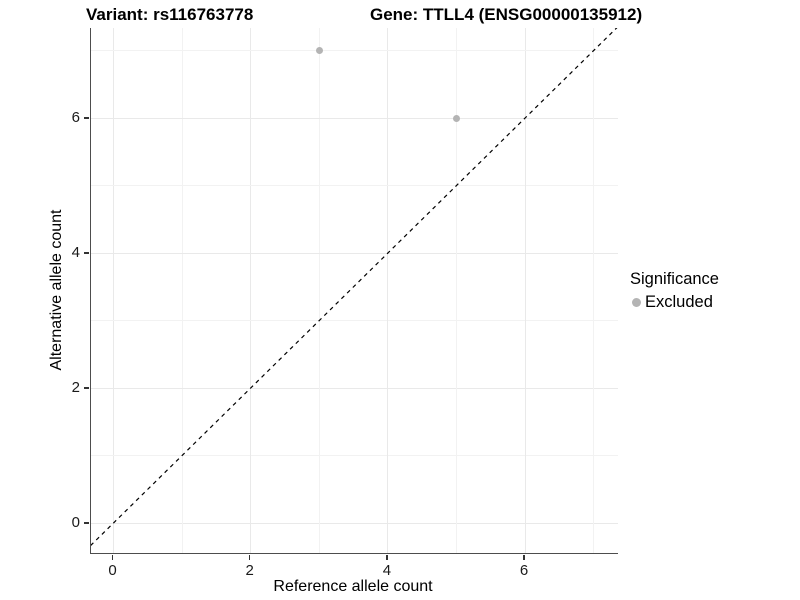 The width and height of the screenshot is (800, 600). Describe the element at coordinates (524, 570) in the screenshot. I see `x-tick-label-6: 6` at that location.